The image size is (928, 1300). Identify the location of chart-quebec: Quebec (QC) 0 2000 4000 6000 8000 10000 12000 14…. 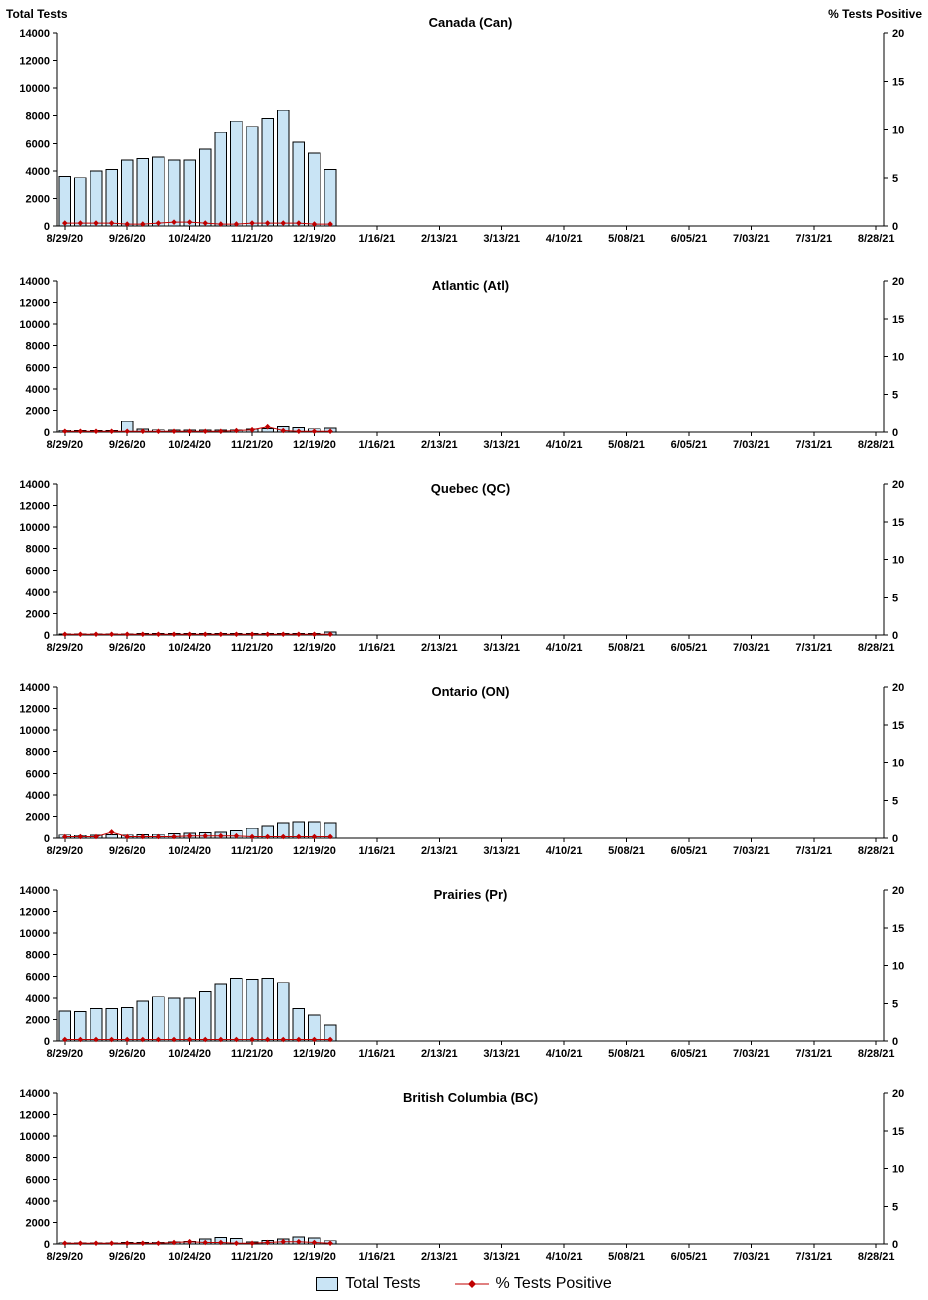
(461, 566).